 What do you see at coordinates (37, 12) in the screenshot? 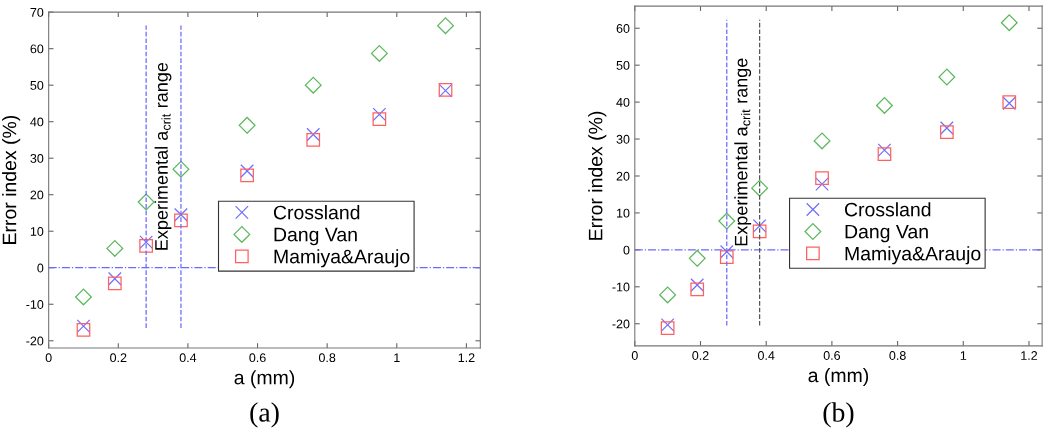
I see `y-tick-label: 70` at bounding box center [37, 12].